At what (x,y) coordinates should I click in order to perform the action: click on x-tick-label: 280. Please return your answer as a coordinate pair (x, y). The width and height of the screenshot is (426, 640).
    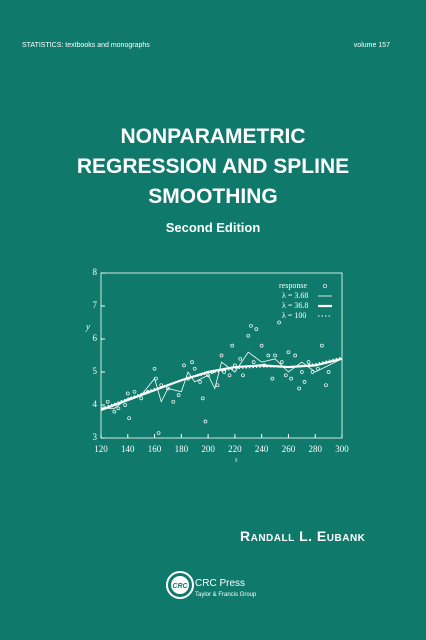
    Looking at the image, I should click on (315, 449).